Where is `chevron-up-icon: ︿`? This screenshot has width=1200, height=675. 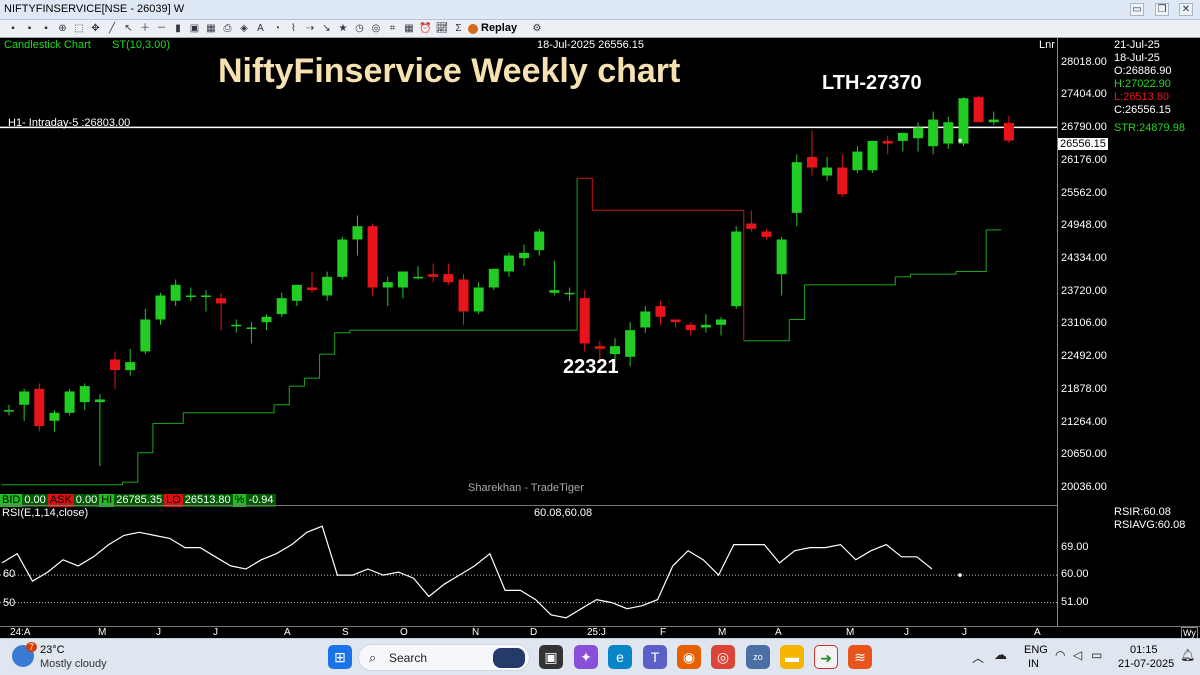
chevron-up-icon: ︿ is located at coordinates (978, 658).